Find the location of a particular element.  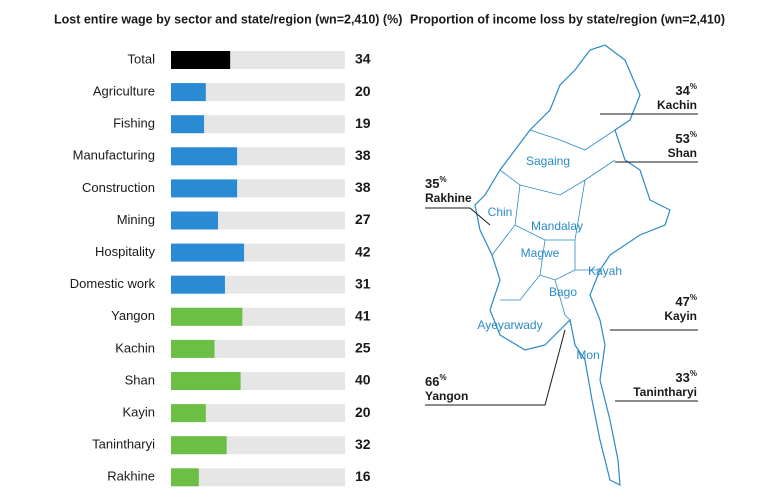

category-label: Mining is located at coordinates (136, 219).